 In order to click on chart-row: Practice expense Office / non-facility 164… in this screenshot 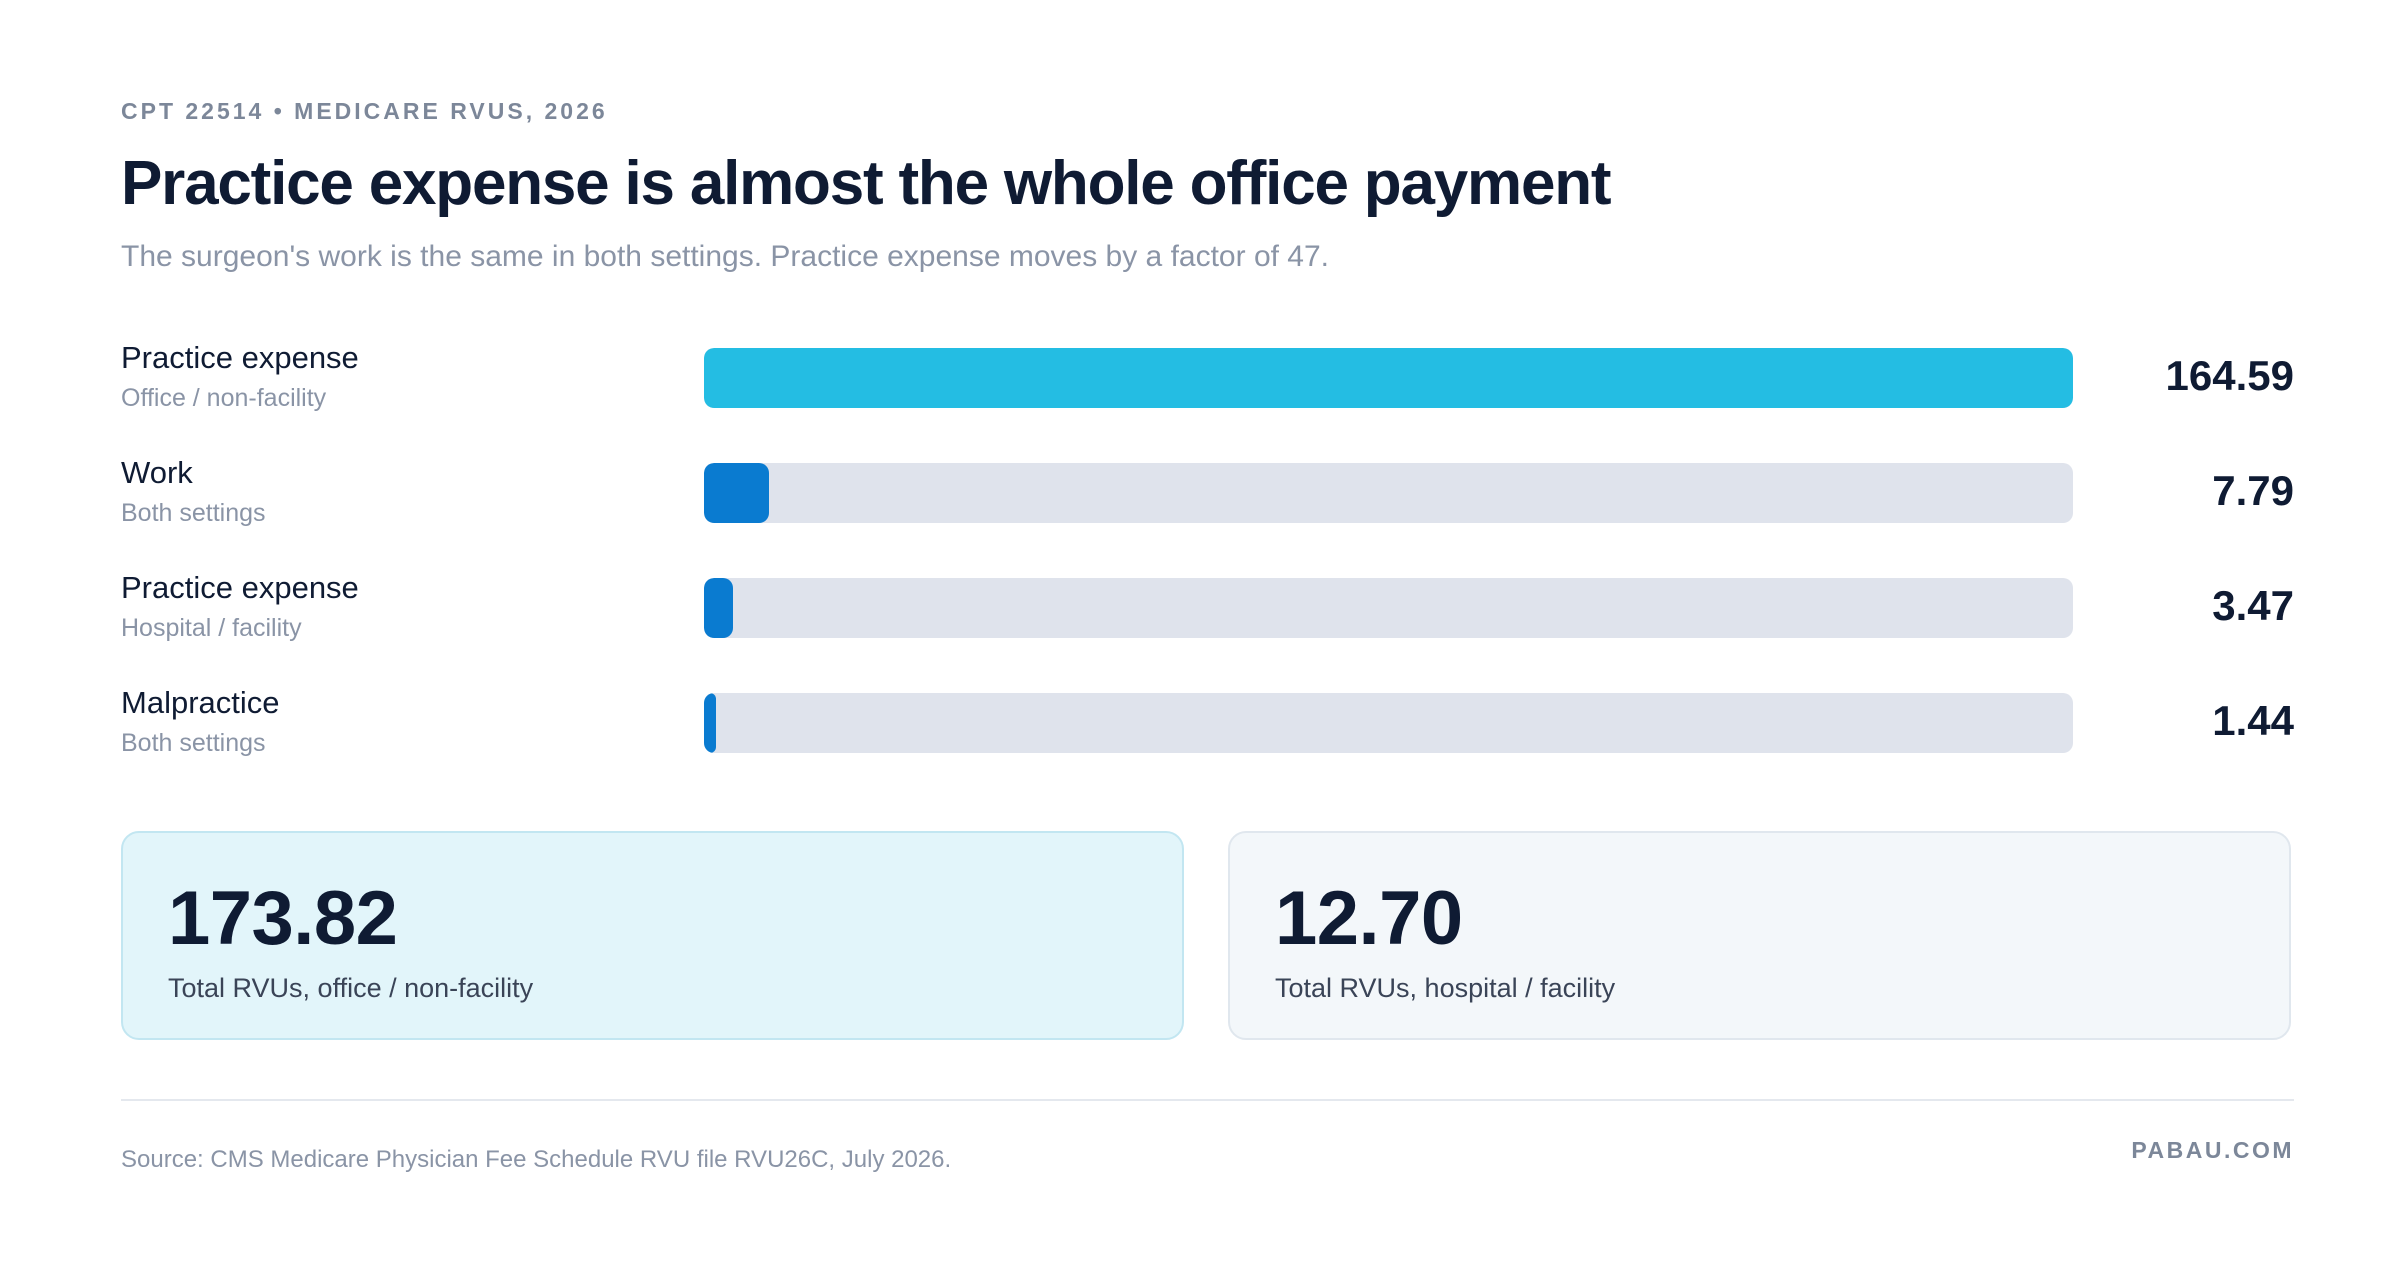, I will do `click(1207, 380)`.